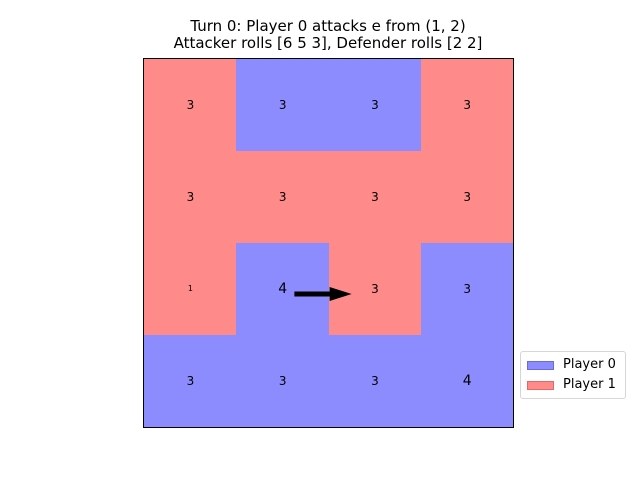 This screenshot has width=640, height=480. I want to click on legend-item-player-0: Player 0, so click(571, 365).